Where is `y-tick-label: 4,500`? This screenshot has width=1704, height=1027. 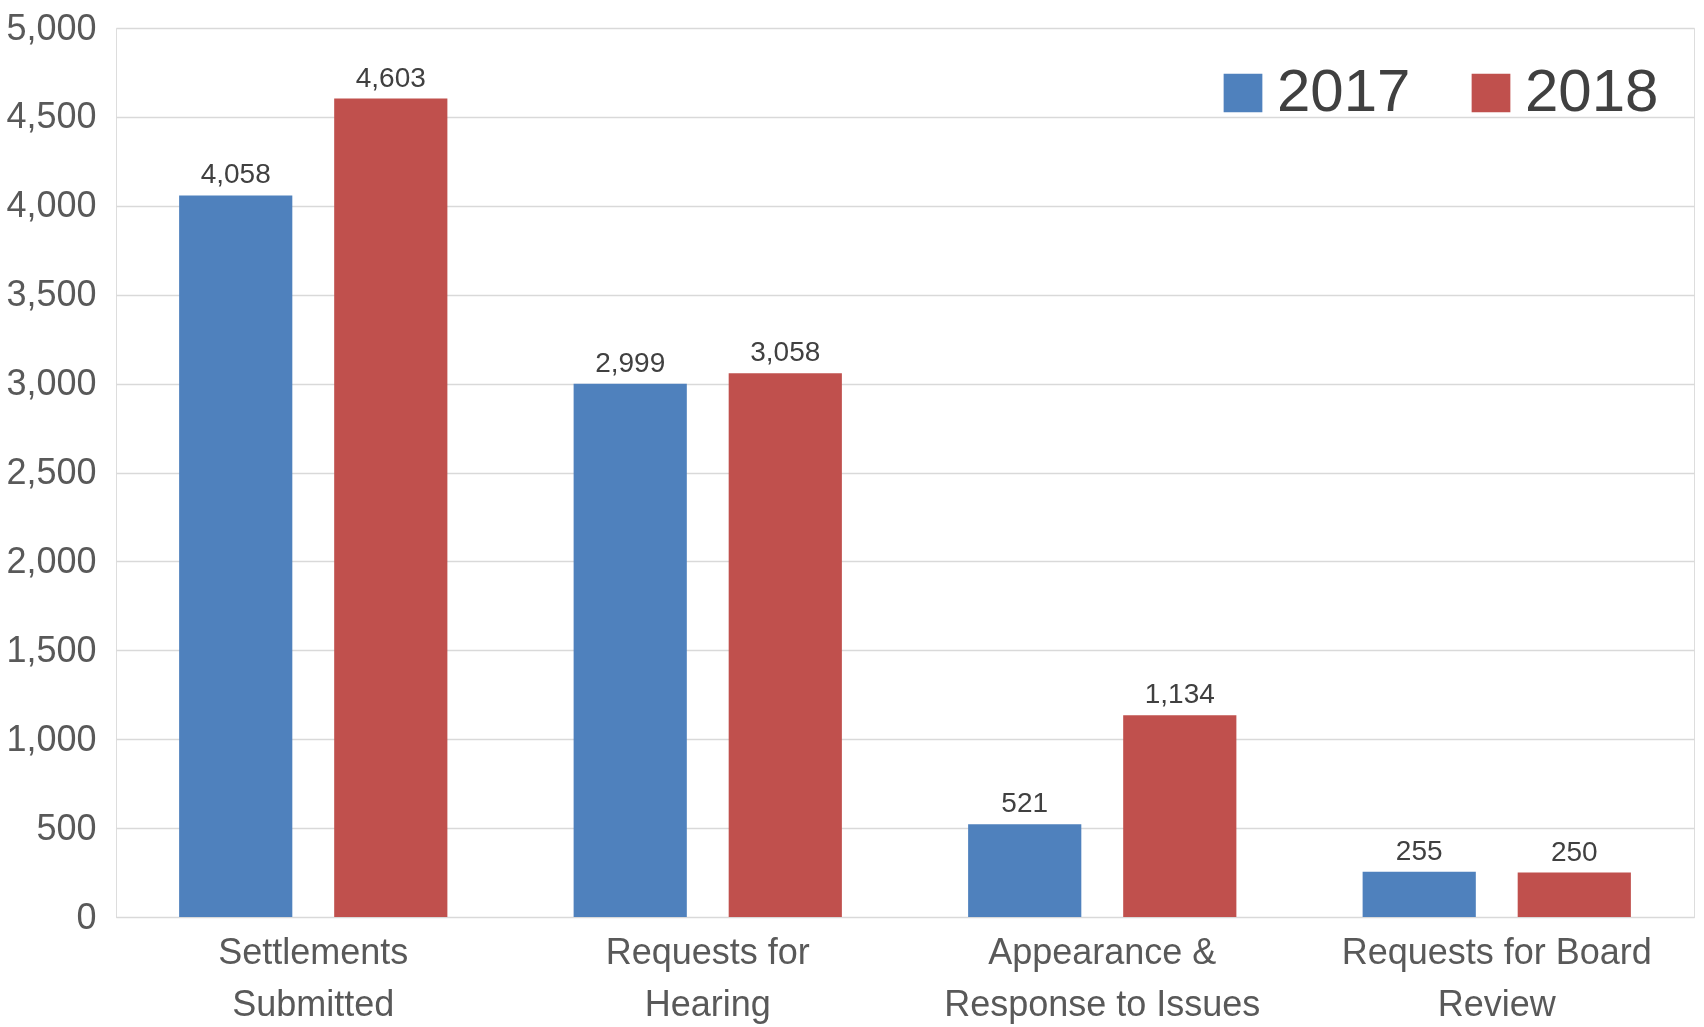
y-tick-label: 4,500 is located at coordinates (51, 116).